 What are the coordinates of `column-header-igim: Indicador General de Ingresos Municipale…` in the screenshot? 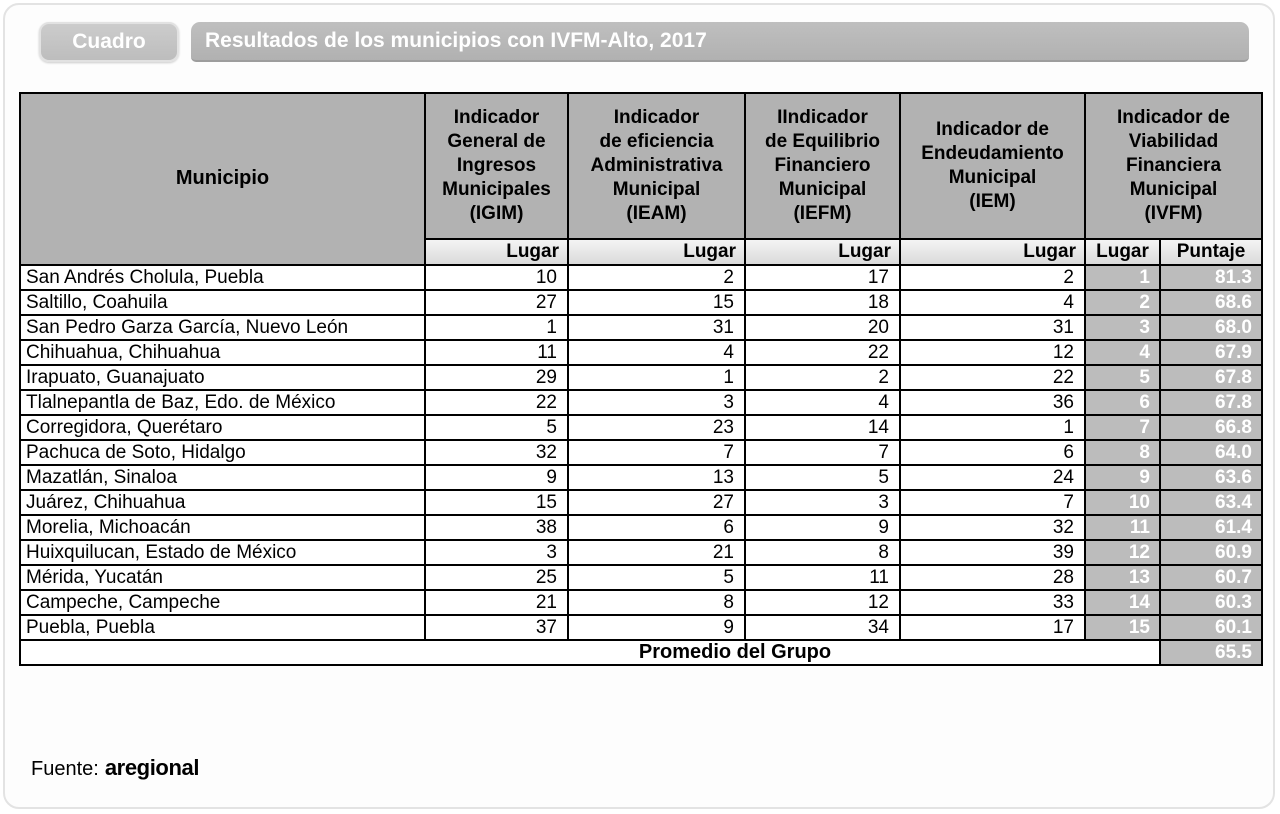 It's located at (496, 166).